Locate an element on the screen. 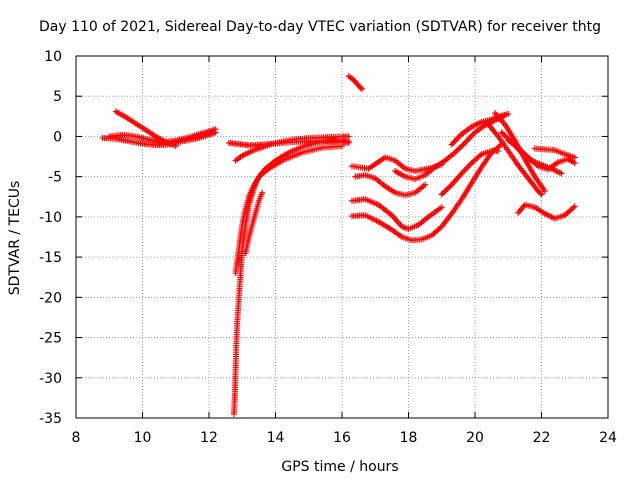 The height and width of the screenshot is (480, 640). y-tick-label: 5 is located at coordinates (57, 97).